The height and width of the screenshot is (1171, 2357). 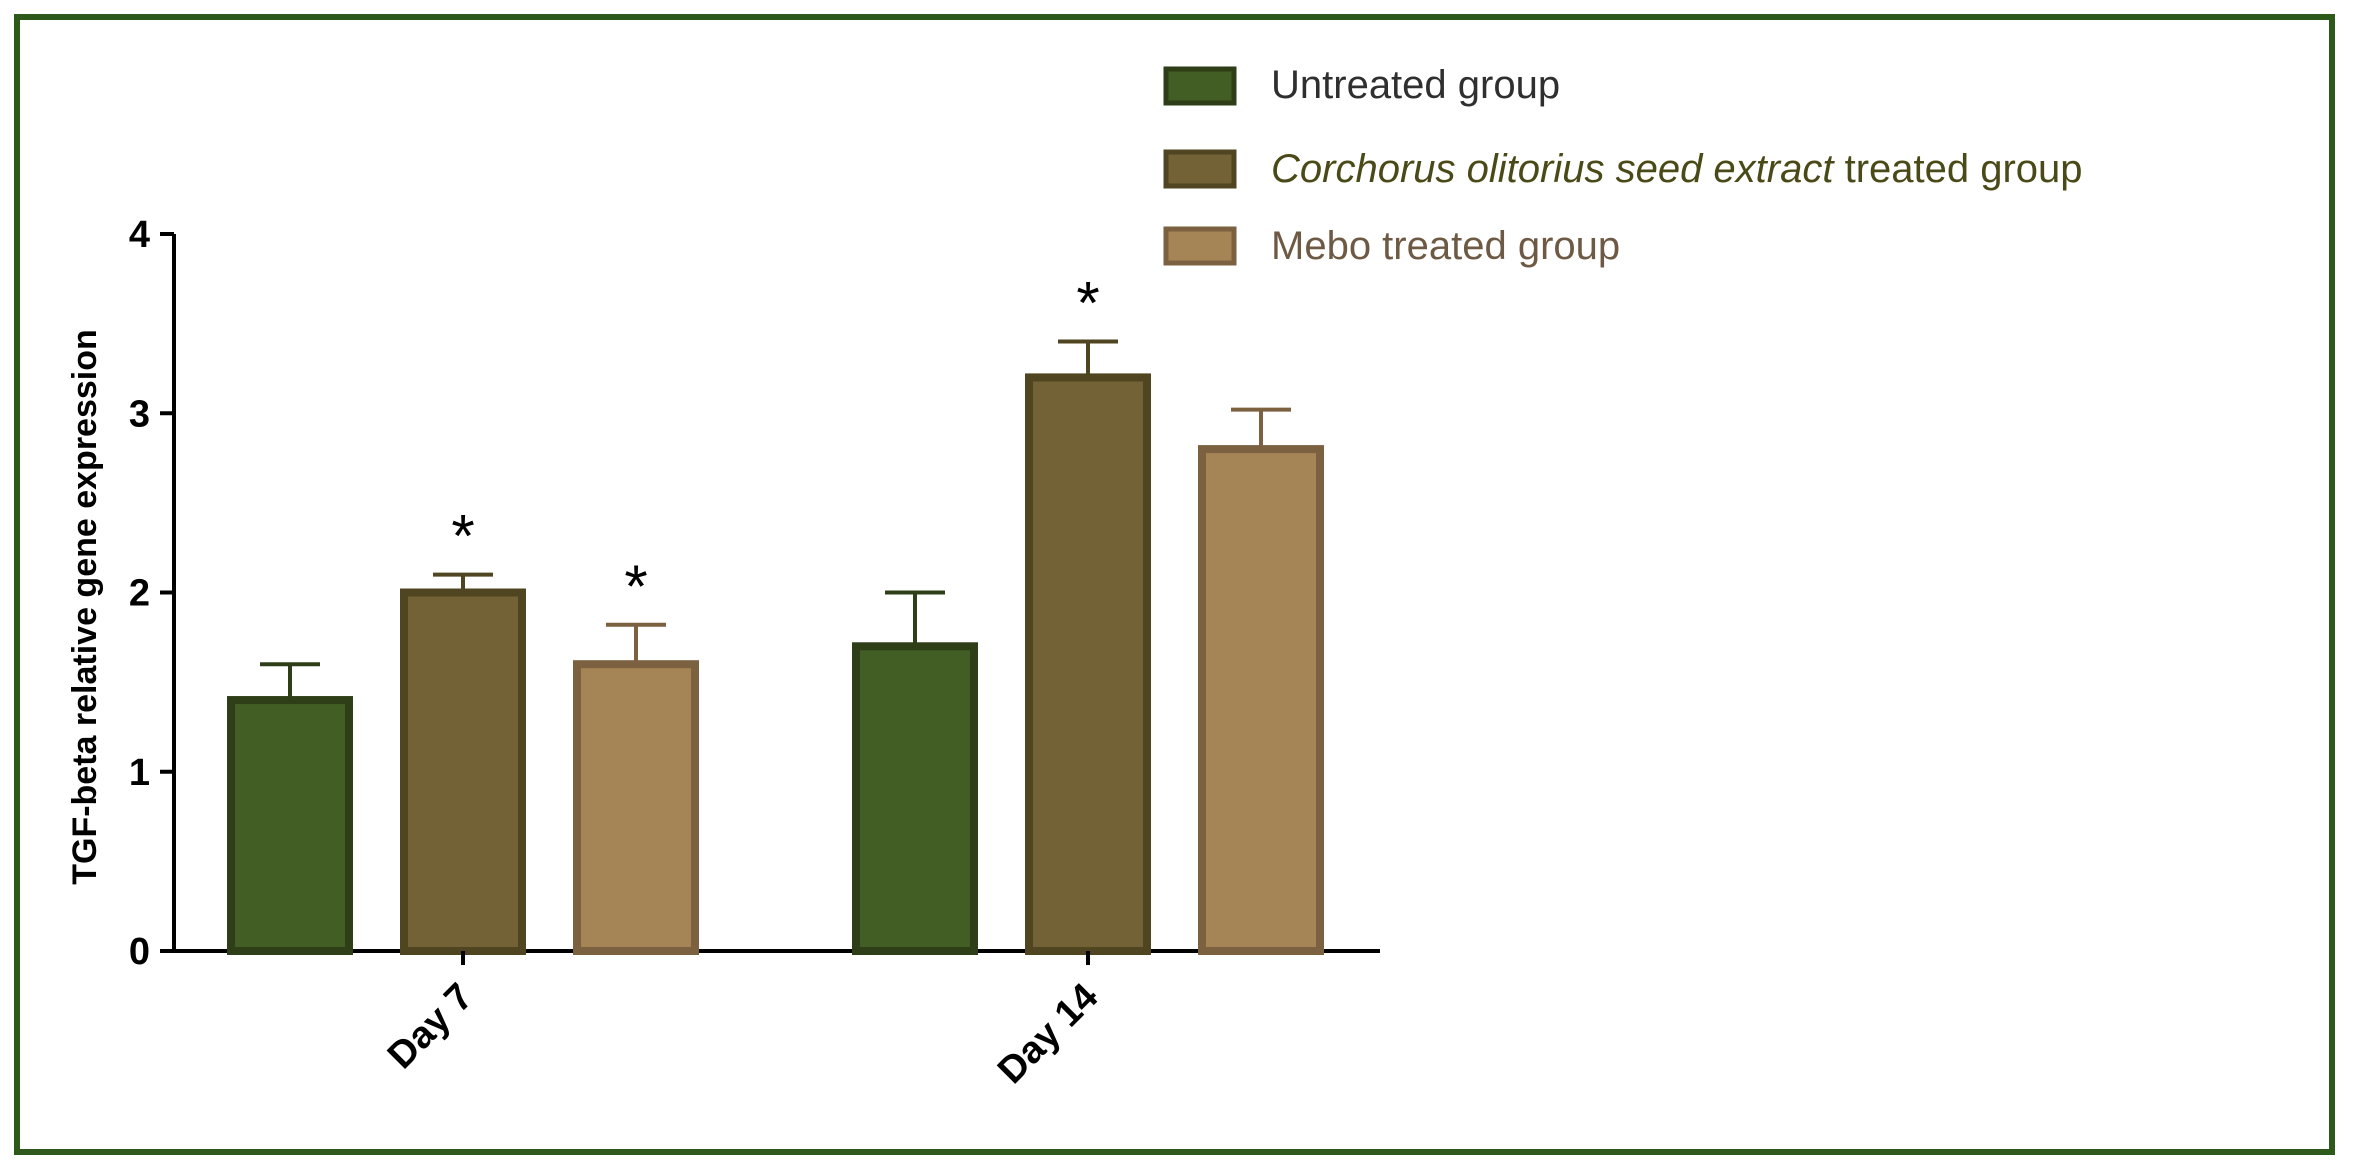 I want to click on y-tick-label: 2, so click(x=139, y=594).